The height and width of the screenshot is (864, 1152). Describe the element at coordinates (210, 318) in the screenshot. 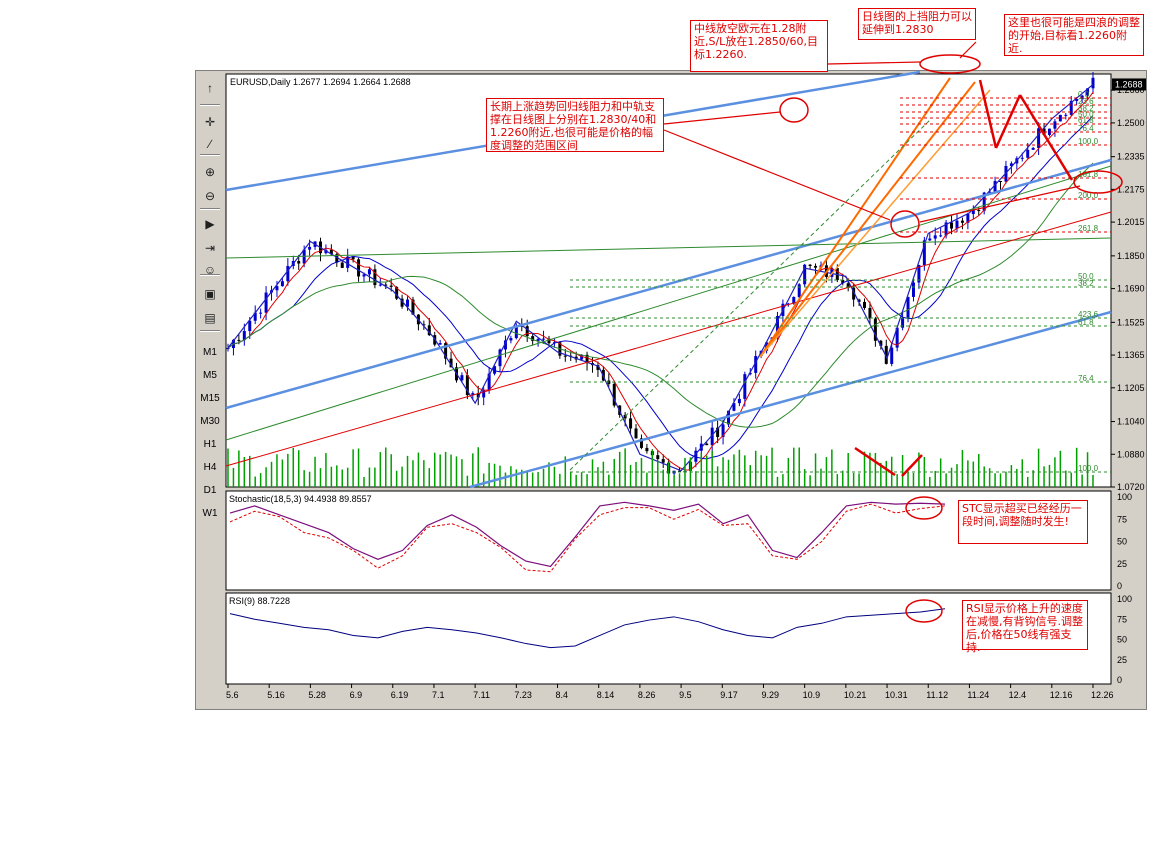

I see `properties-icon: ▤` at that location.